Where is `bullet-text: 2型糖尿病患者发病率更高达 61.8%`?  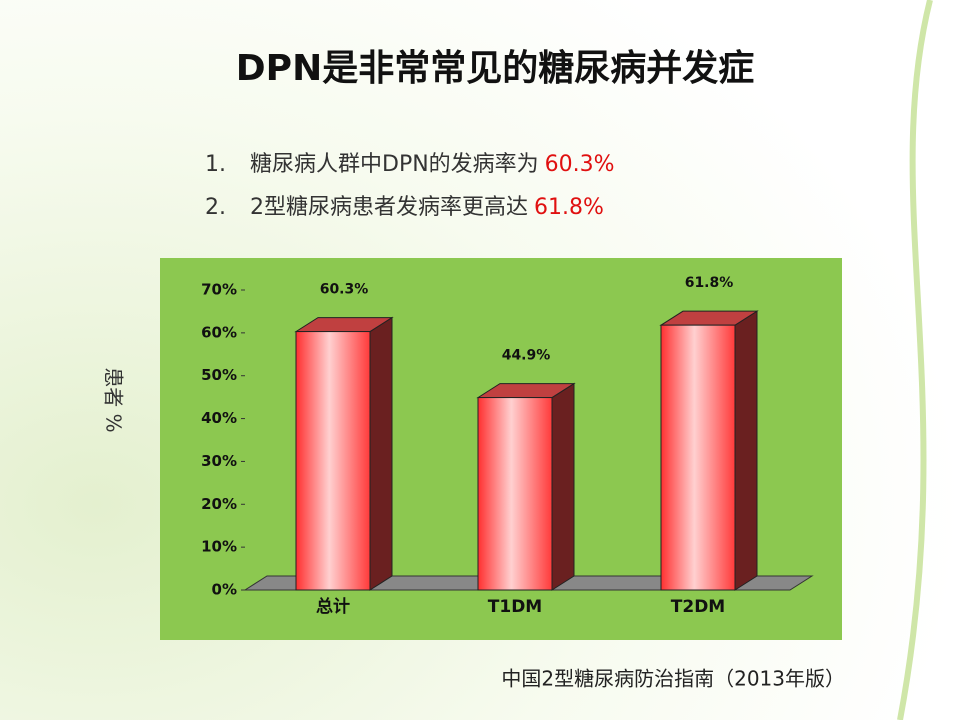
bullet-text: 2型糖尿病患者发病率更高达 61.8% is located at coordinates (427, 207).